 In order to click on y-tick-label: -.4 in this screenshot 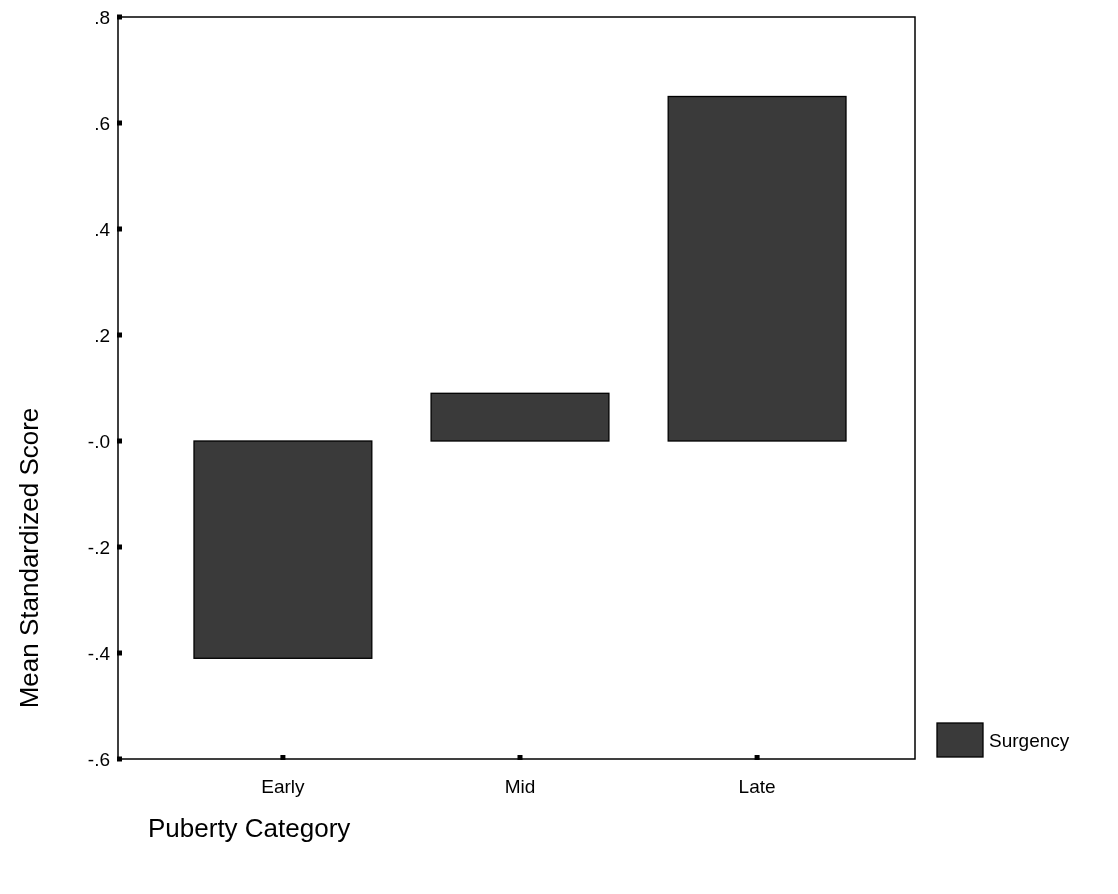, I will do `click(99, 653)`.